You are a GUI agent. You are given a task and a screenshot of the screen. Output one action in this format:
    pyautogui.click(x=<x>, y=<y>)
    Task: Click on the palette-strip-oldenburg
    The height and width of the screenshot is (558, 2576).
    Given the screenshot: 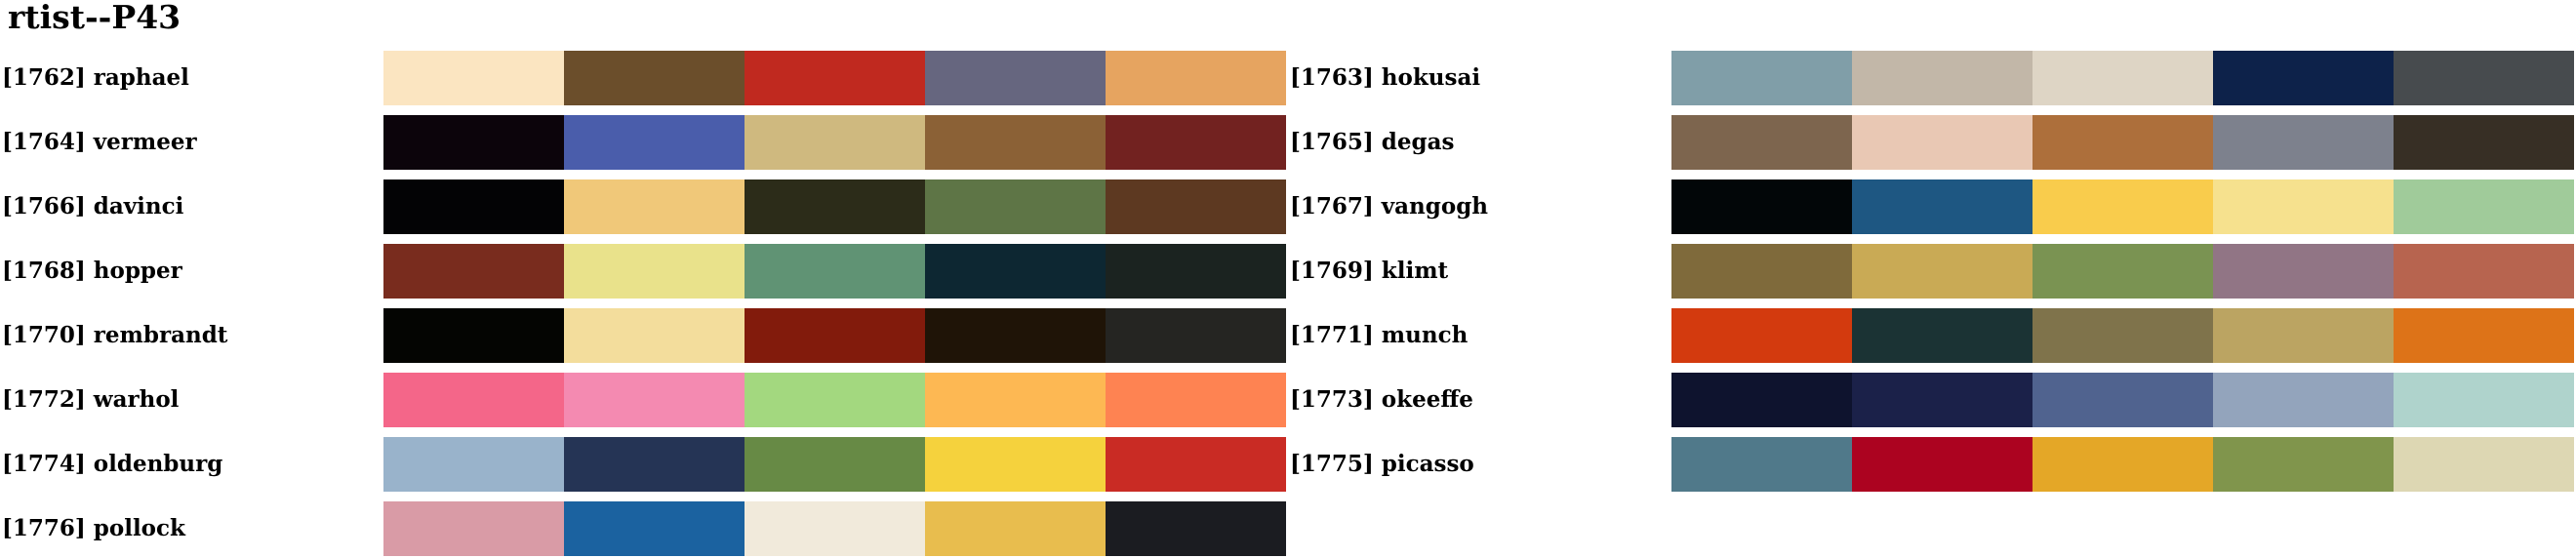 What is the action you would take?
    pyautogui.click(x=834, y=464)
    